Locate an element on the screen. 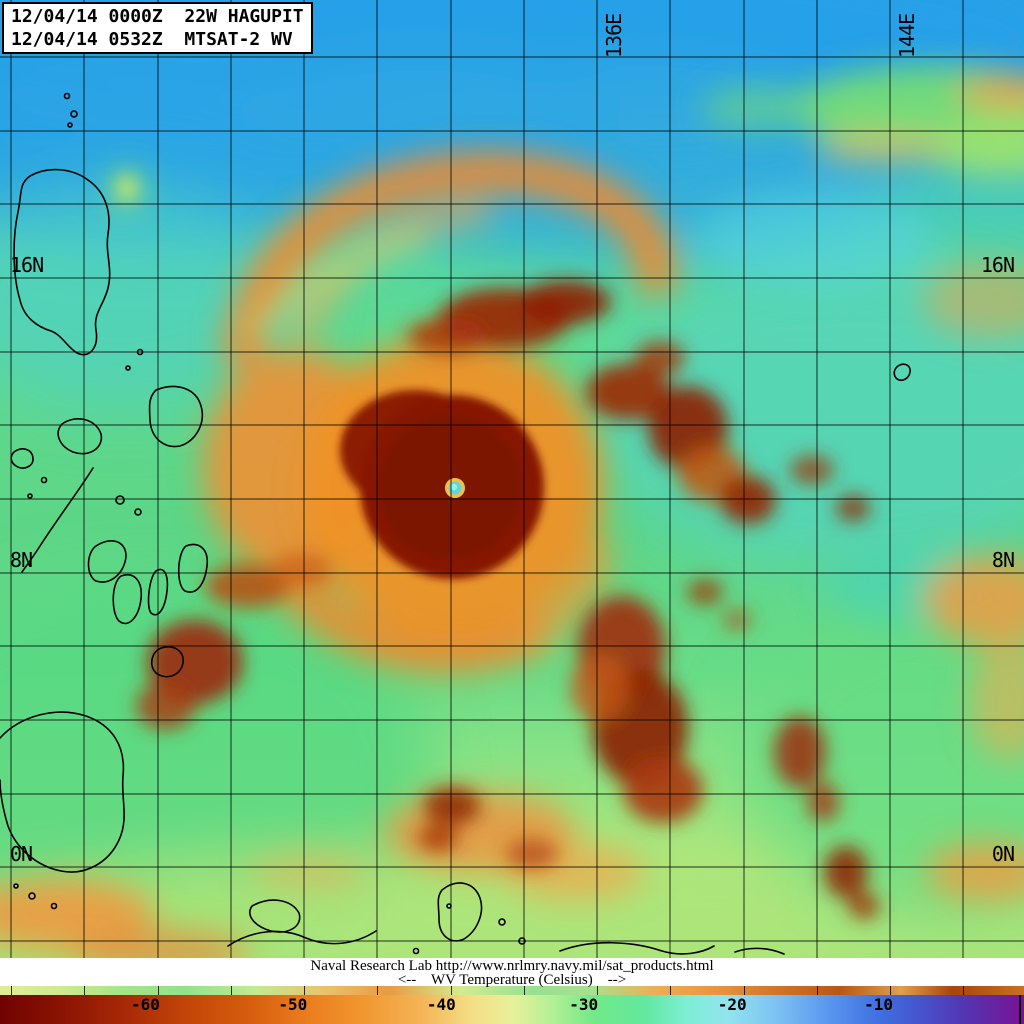  longitude-label: 144E is located at coordinates (907, 36).